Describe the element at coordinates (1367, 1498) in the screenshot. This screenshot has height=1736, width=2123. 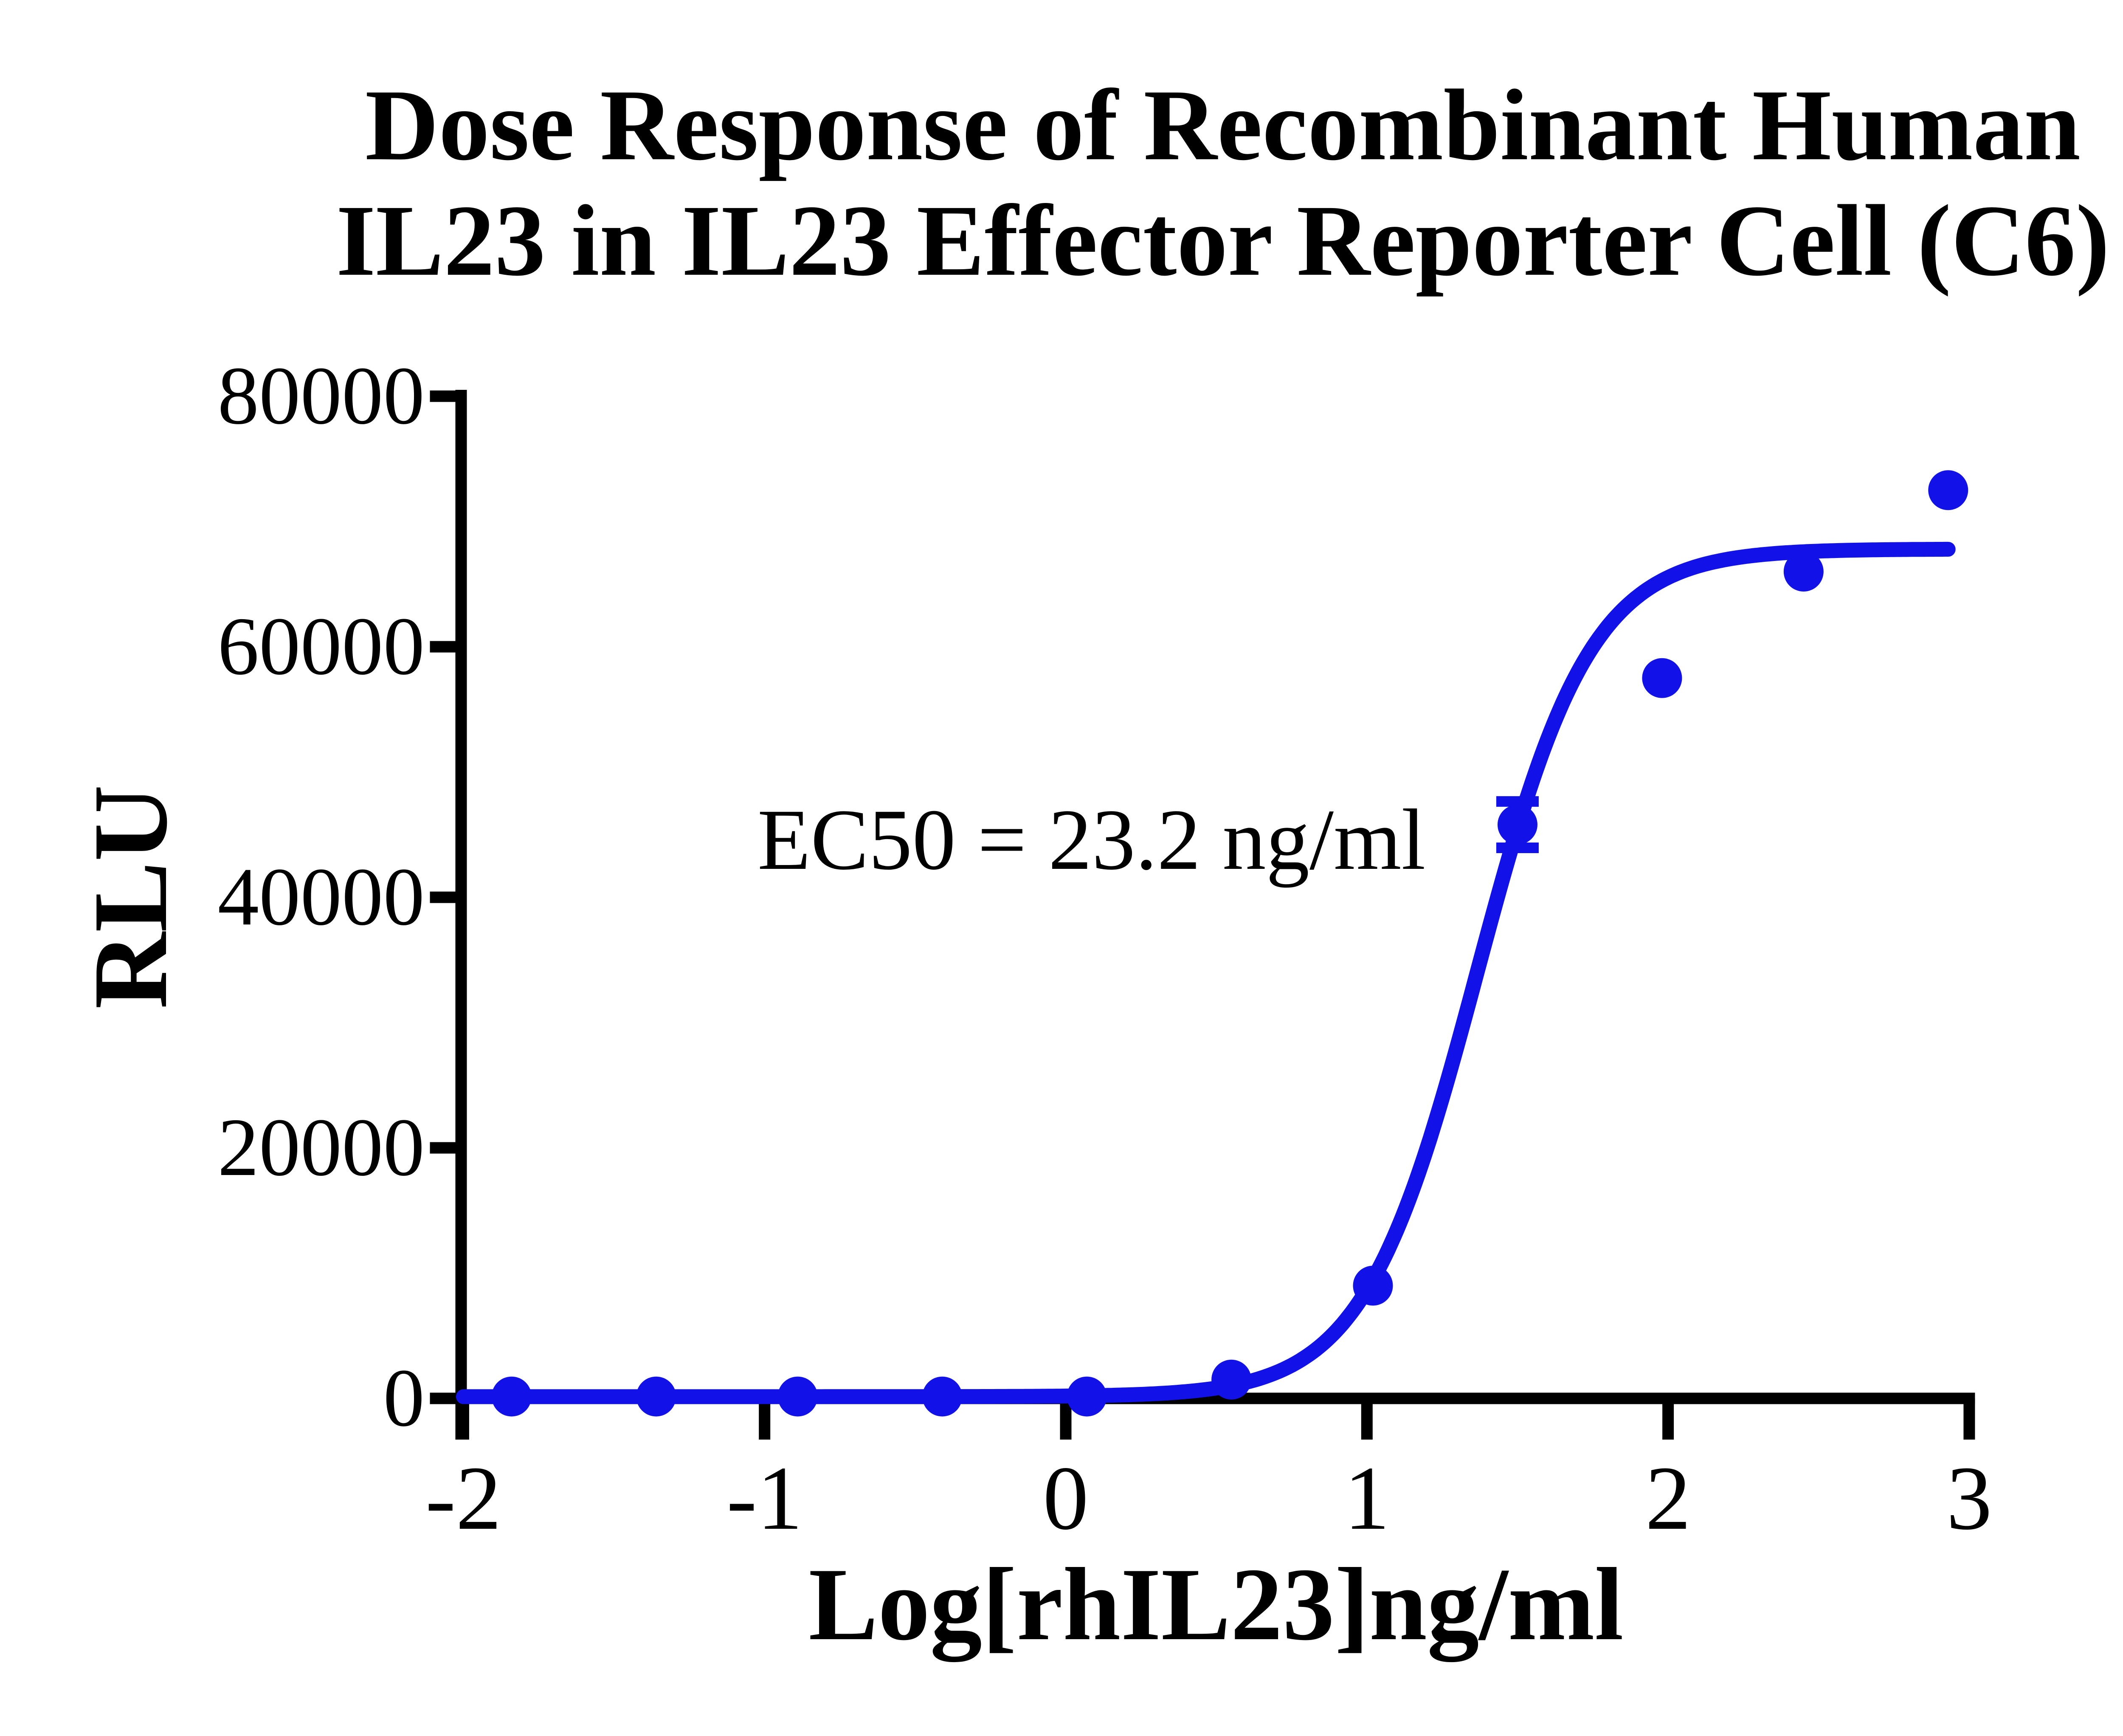
I see `x-tick-label: 1` at that location.